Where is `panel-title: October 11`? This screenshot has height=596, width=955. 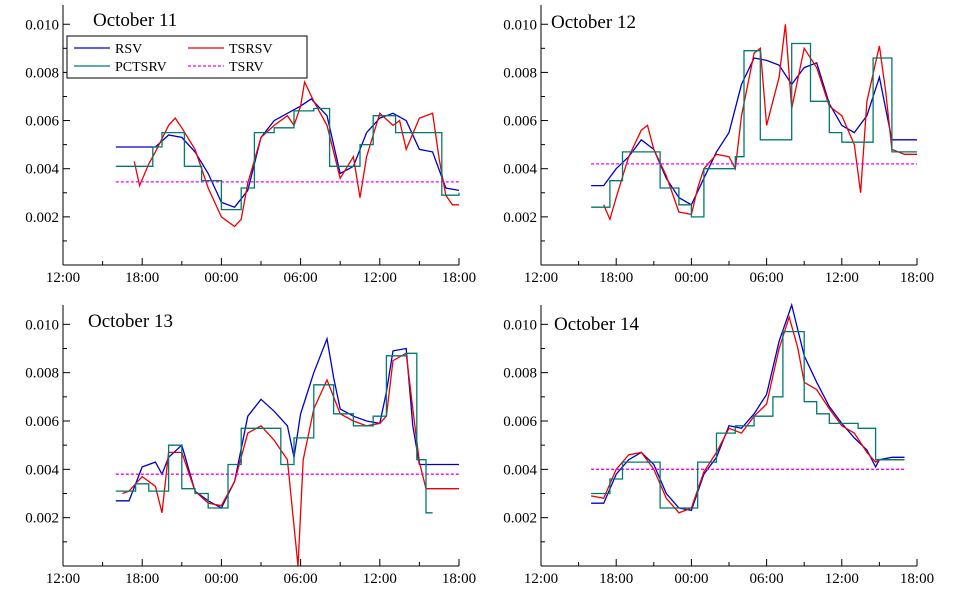
panel-title: October 11 is located at coordinates (135, 20).